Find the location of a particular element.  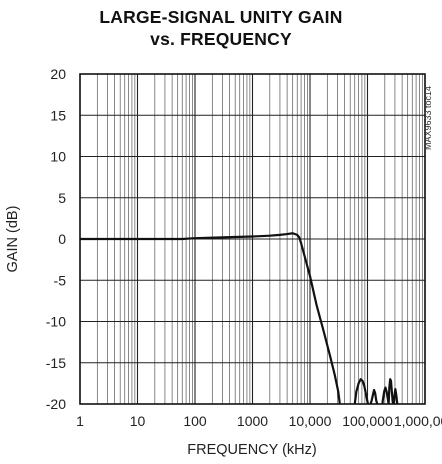

y-tick-label: 20 is located at coordinates (58, 74).